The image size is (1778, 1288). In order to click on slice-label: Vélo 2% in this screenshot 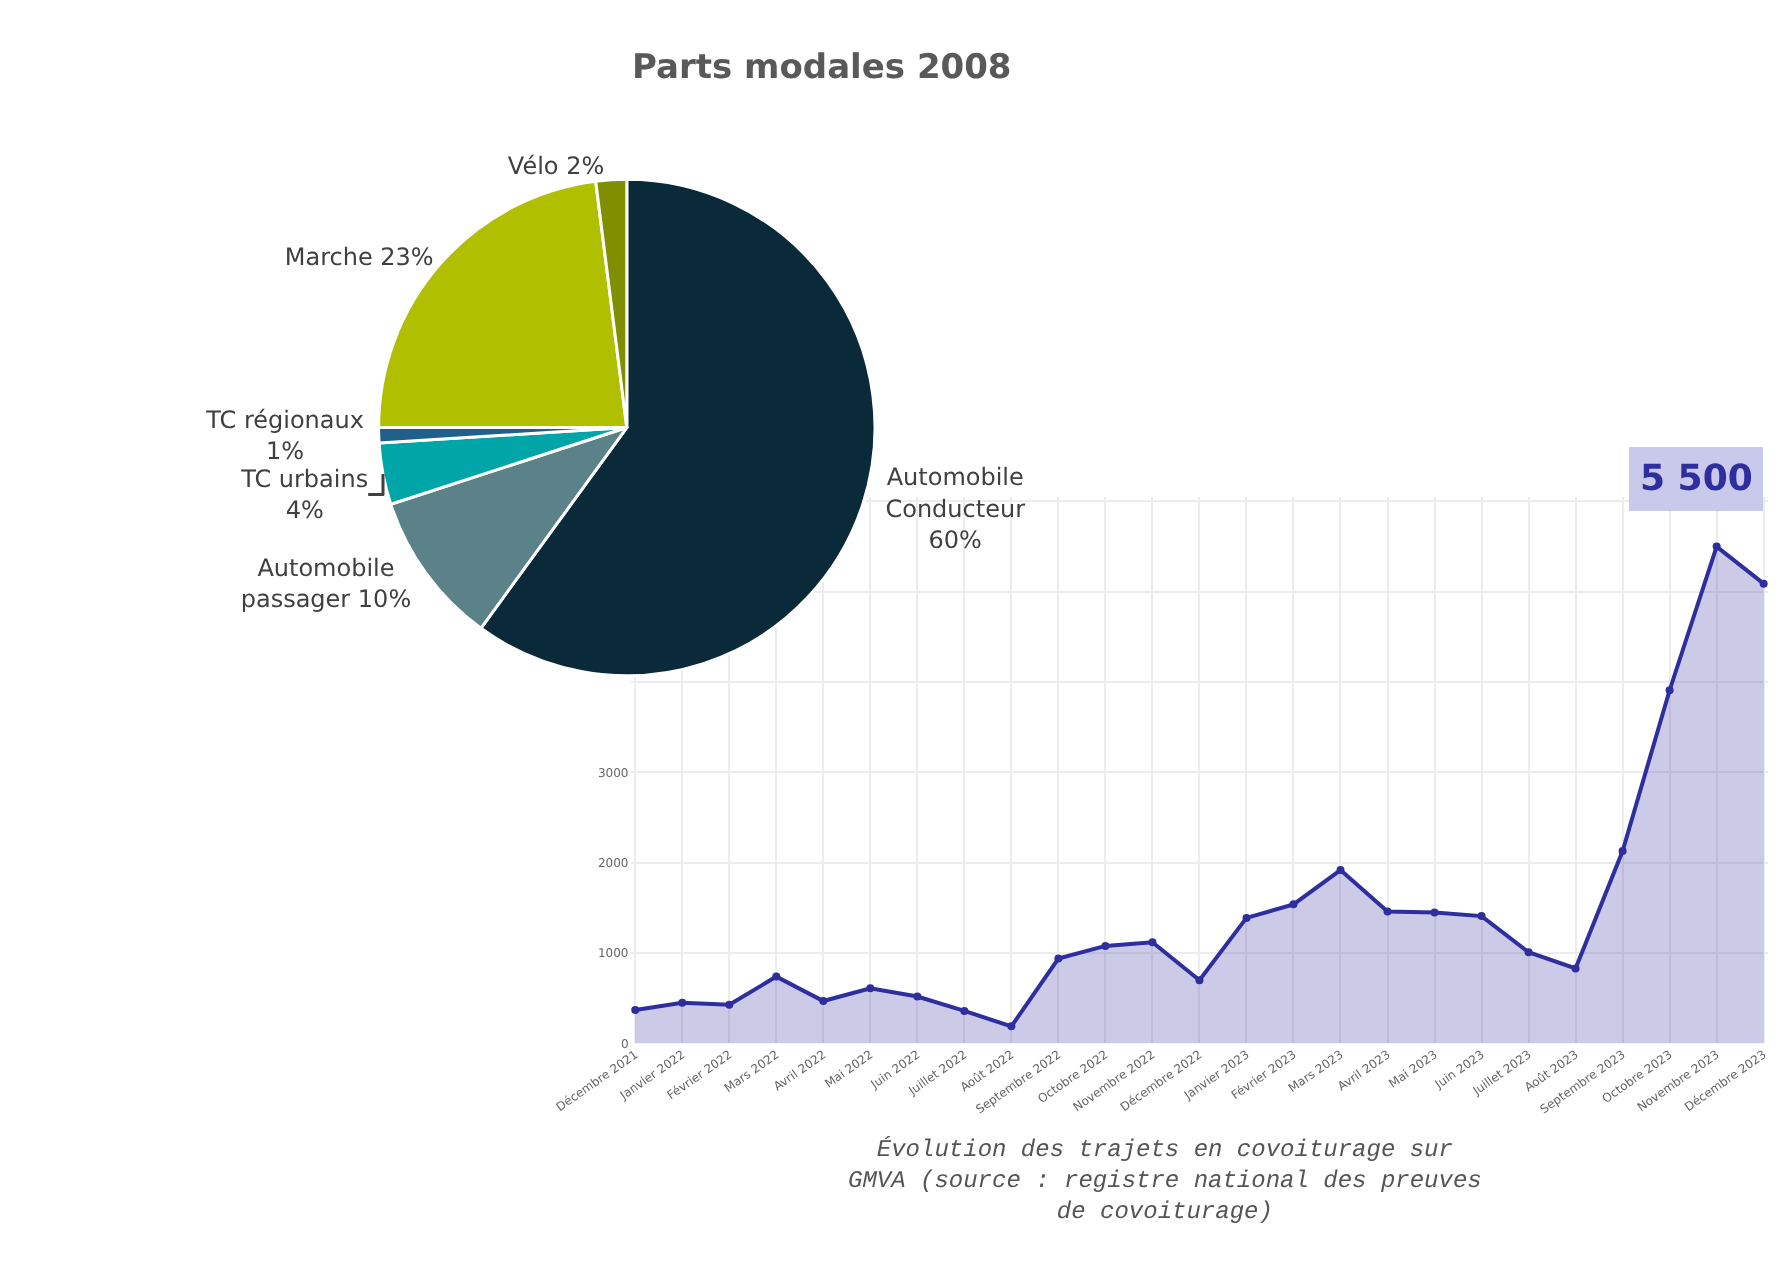, I will do `click(556, 165)`.